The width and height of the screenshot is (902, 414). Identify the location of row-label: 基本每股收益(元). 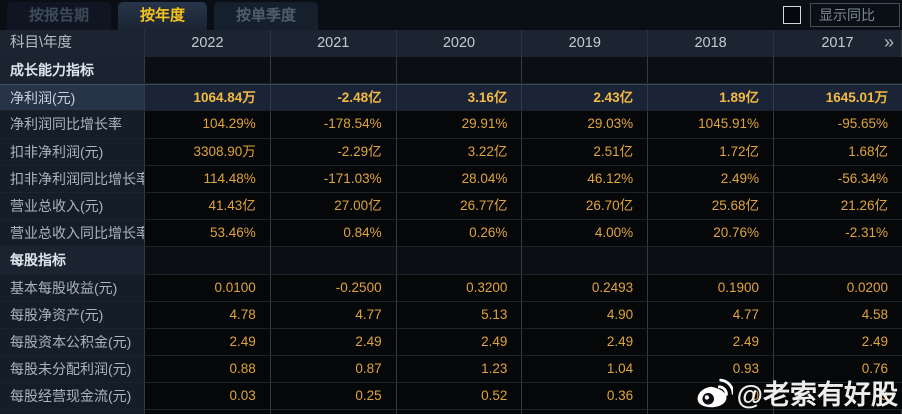
(72, 288).